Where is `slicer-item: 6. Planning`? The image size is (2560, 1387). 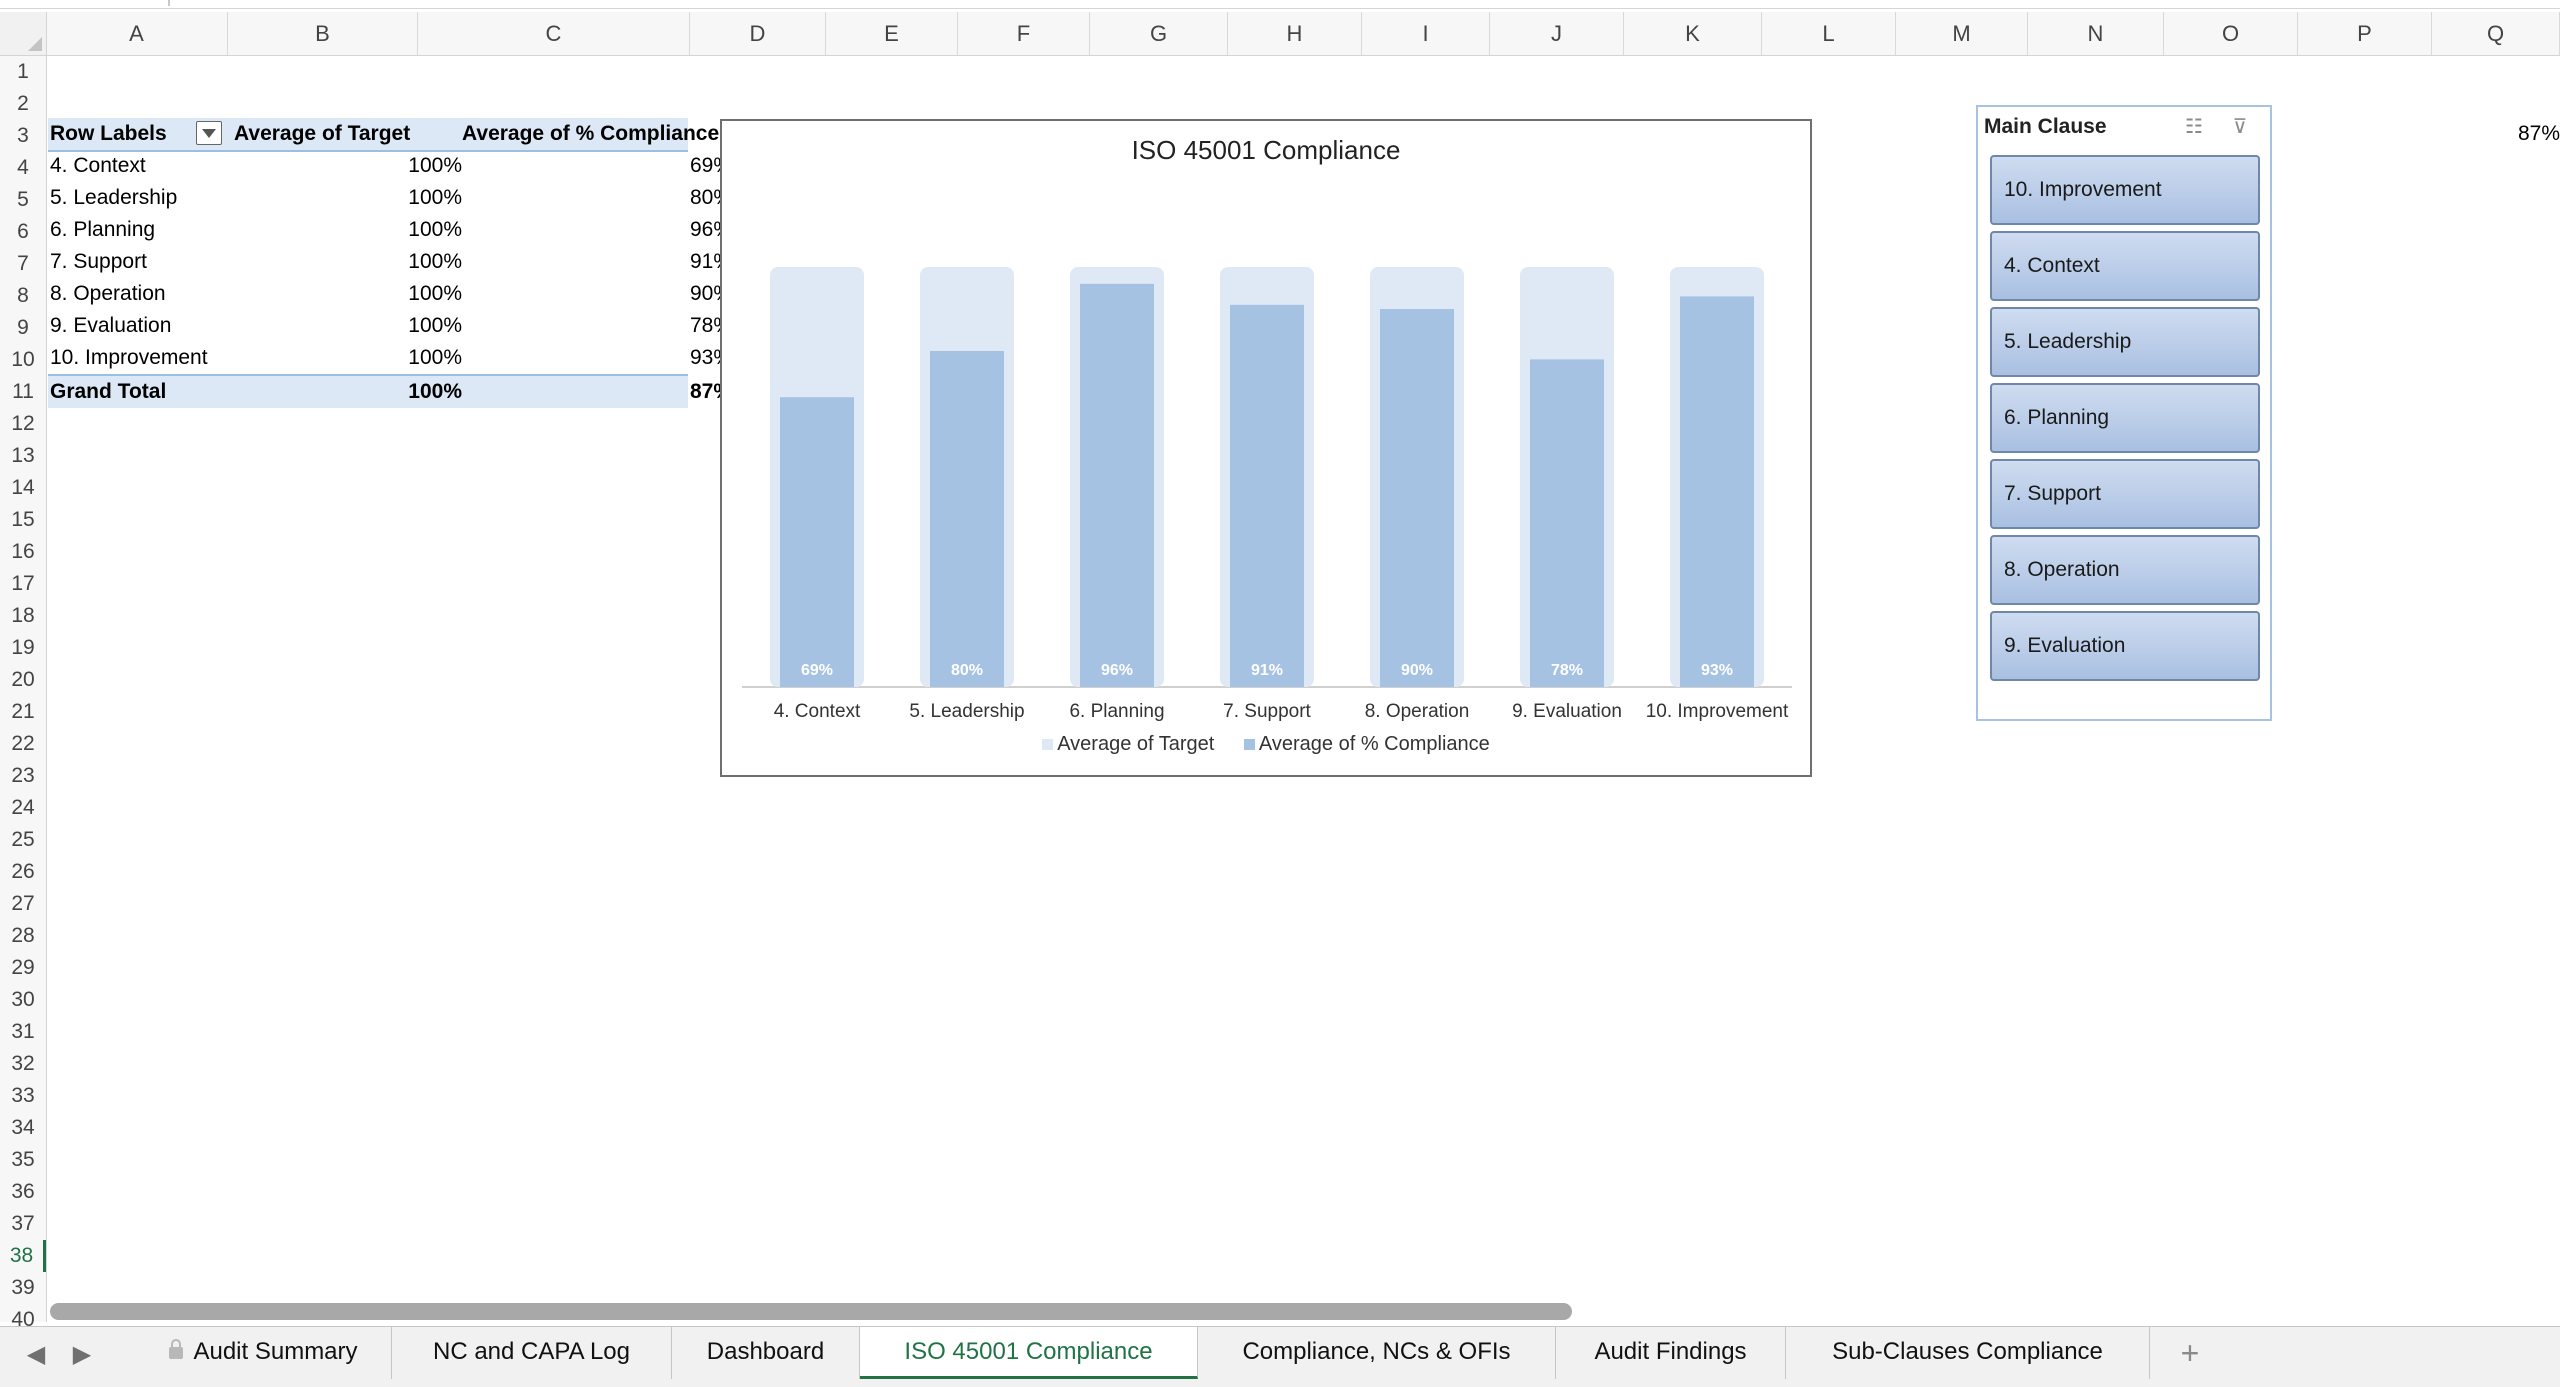 slicer-item: 6. Planning is located at coordinates (2125, 418).